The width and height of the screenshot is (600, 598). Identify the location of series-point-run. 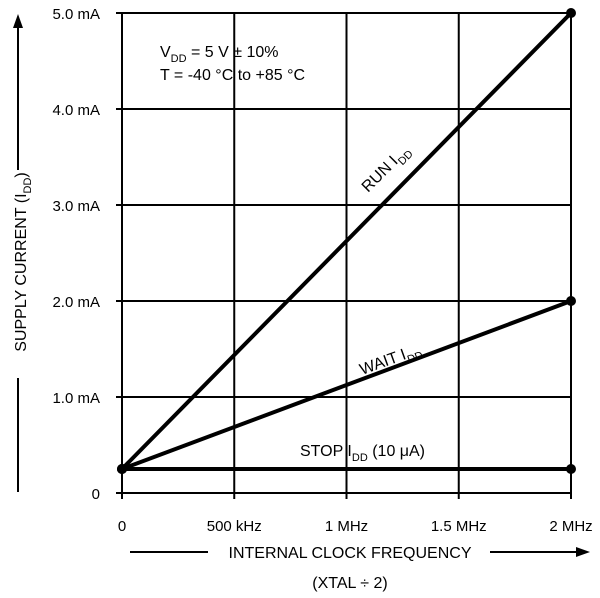
(571, 13).